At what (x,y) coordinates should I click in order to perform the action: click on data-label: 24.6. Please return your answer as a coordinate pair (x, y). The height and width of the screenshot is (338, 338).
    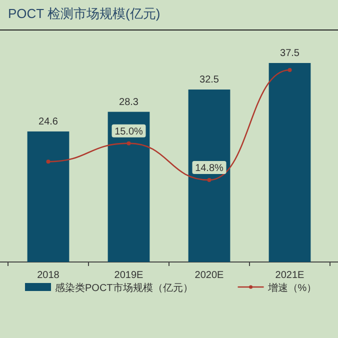
    Looking at the image, I should click on (48, 122).